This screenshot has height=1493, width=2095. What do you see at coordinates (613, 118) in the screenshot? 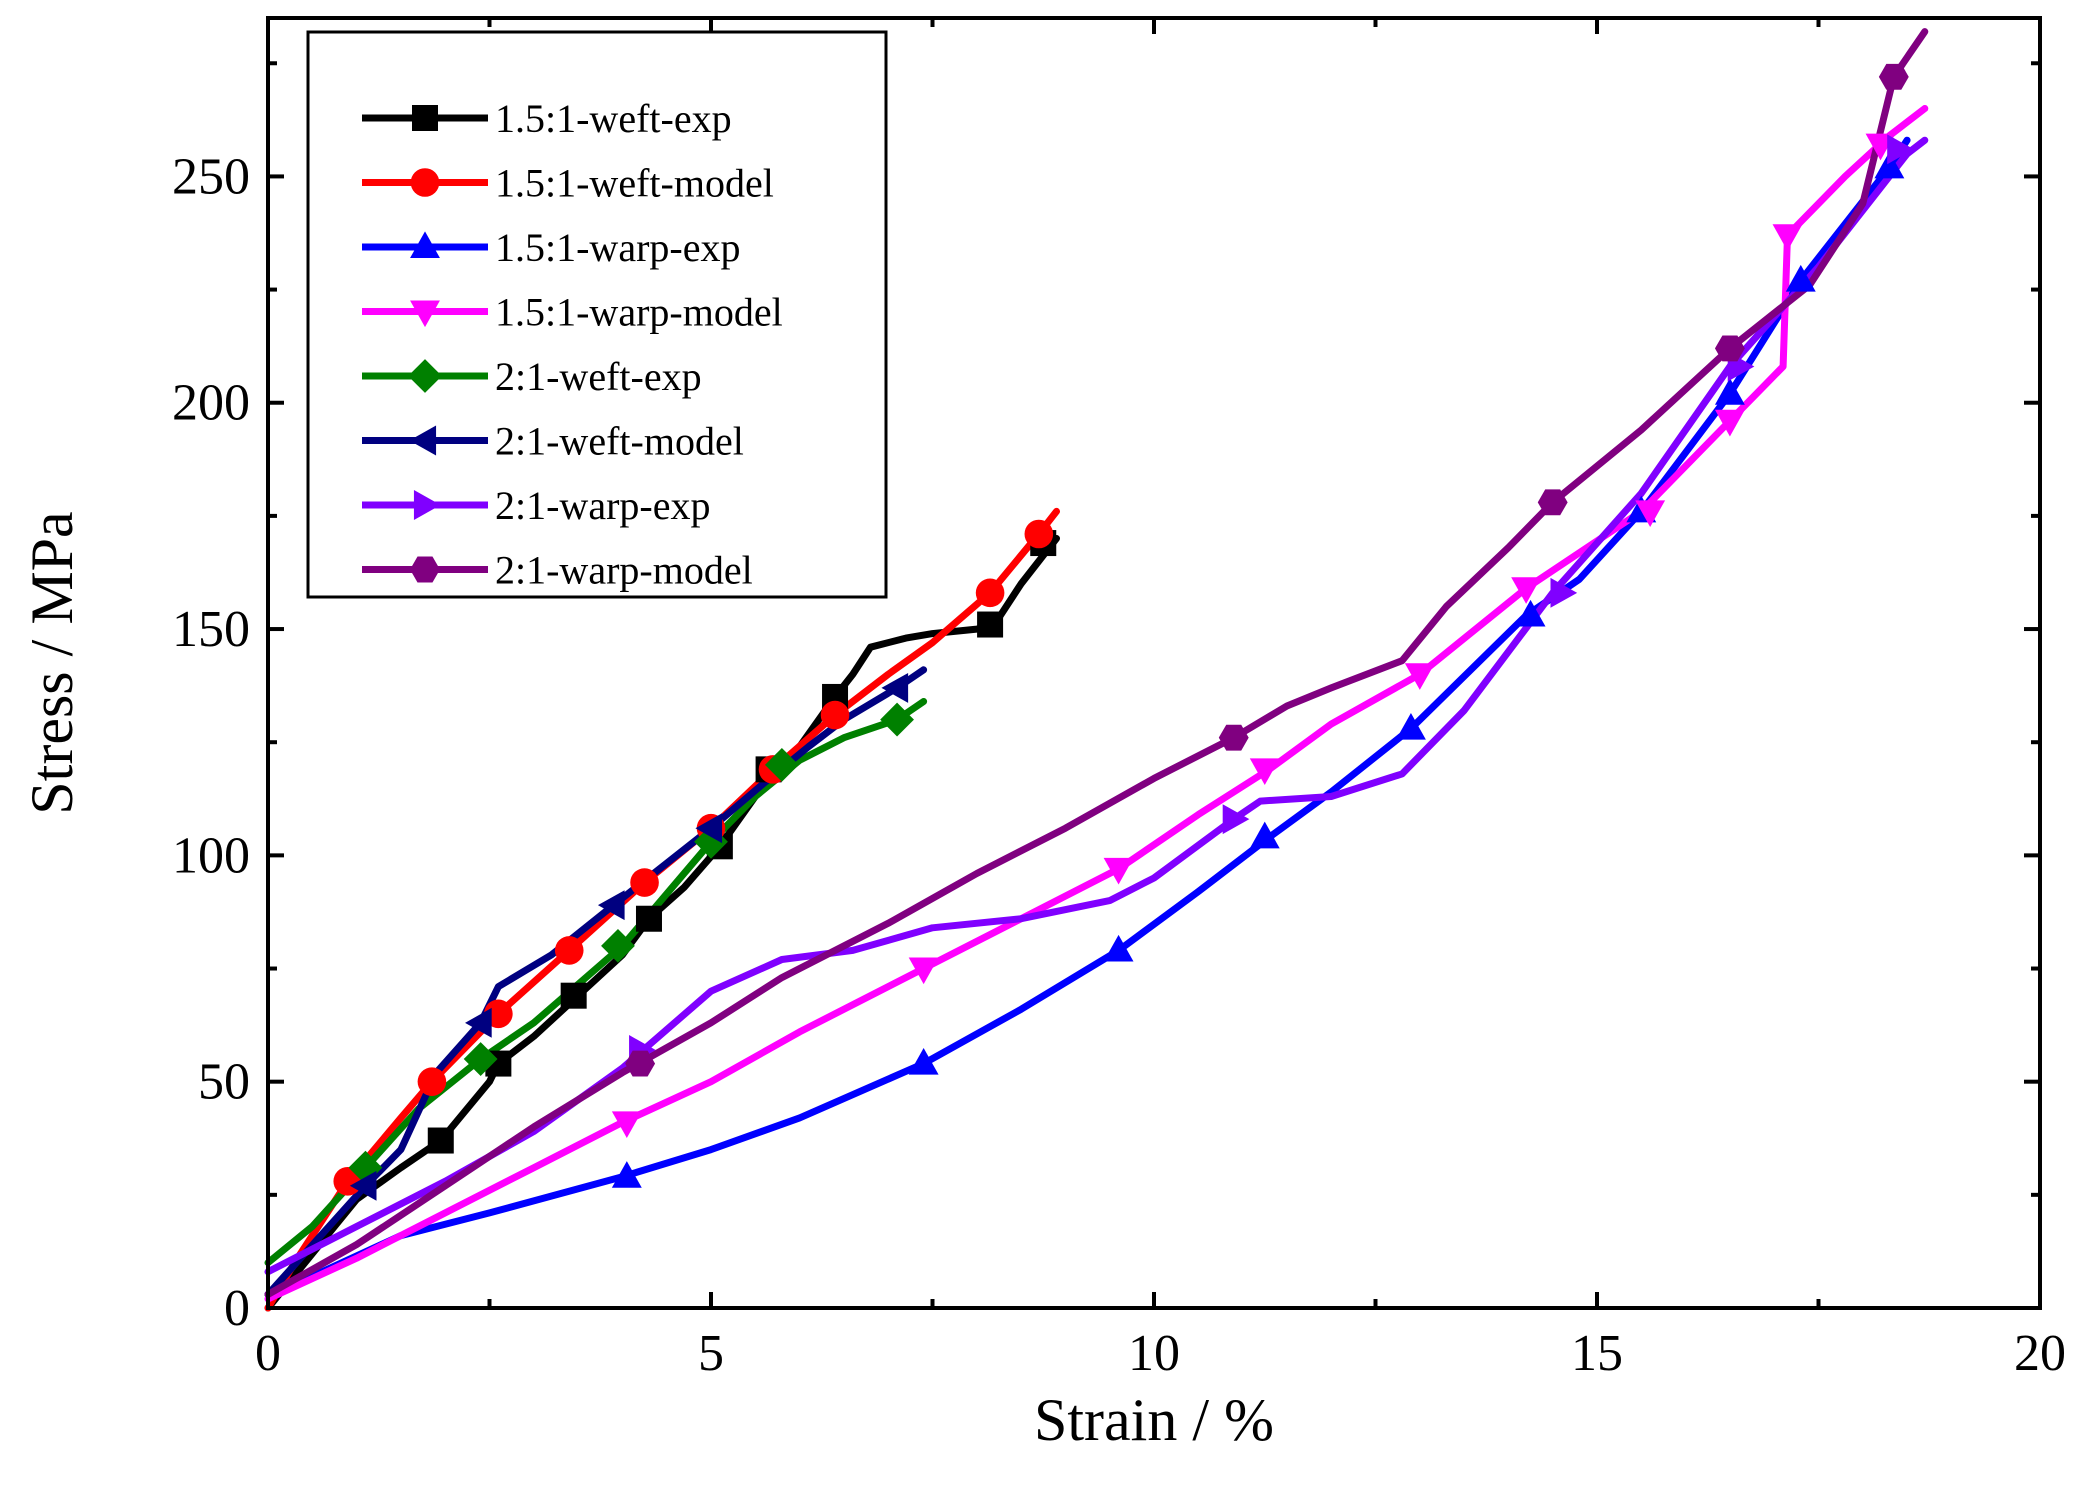
I see `legend-label: 1.5:1-weft-exp` at bounding box center [613, 118].